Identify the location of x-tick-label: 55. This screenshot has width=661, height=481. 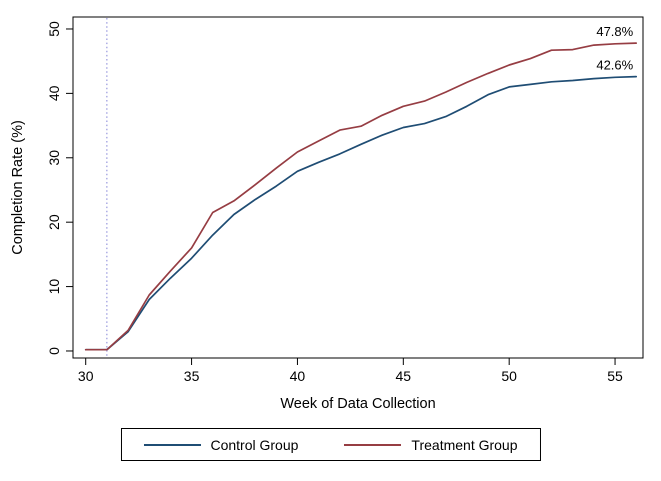
(615, 376).